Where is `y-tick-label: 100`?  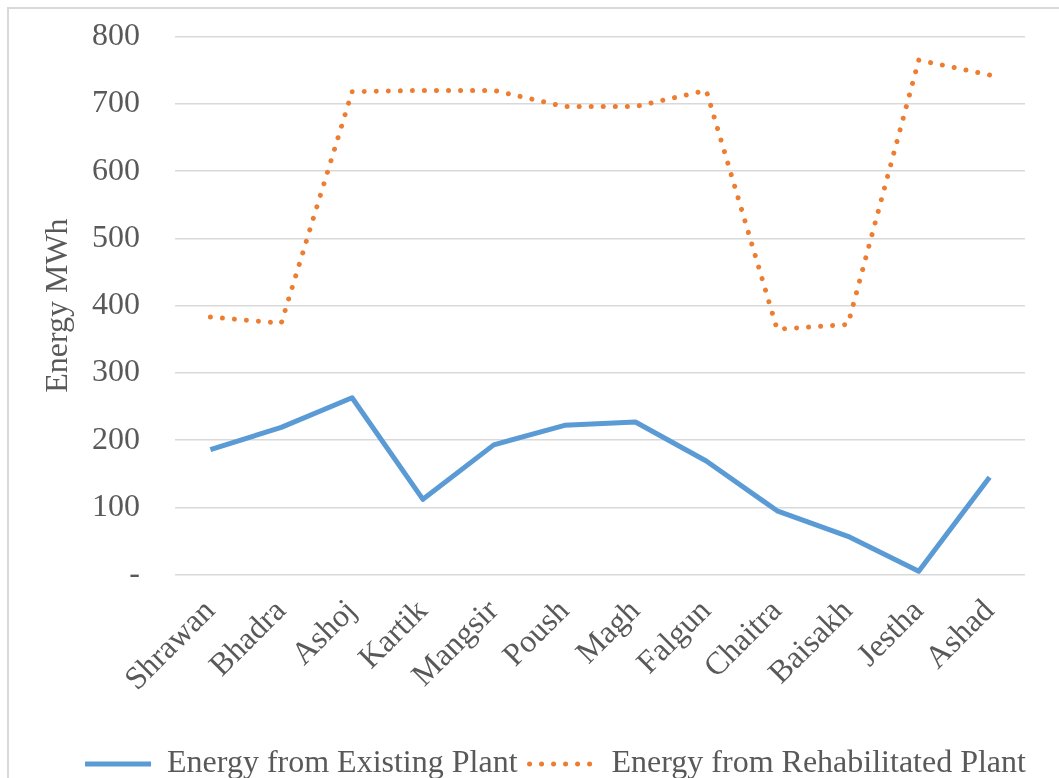 y-tick-label: 100 is located at coordinates (116, 504).